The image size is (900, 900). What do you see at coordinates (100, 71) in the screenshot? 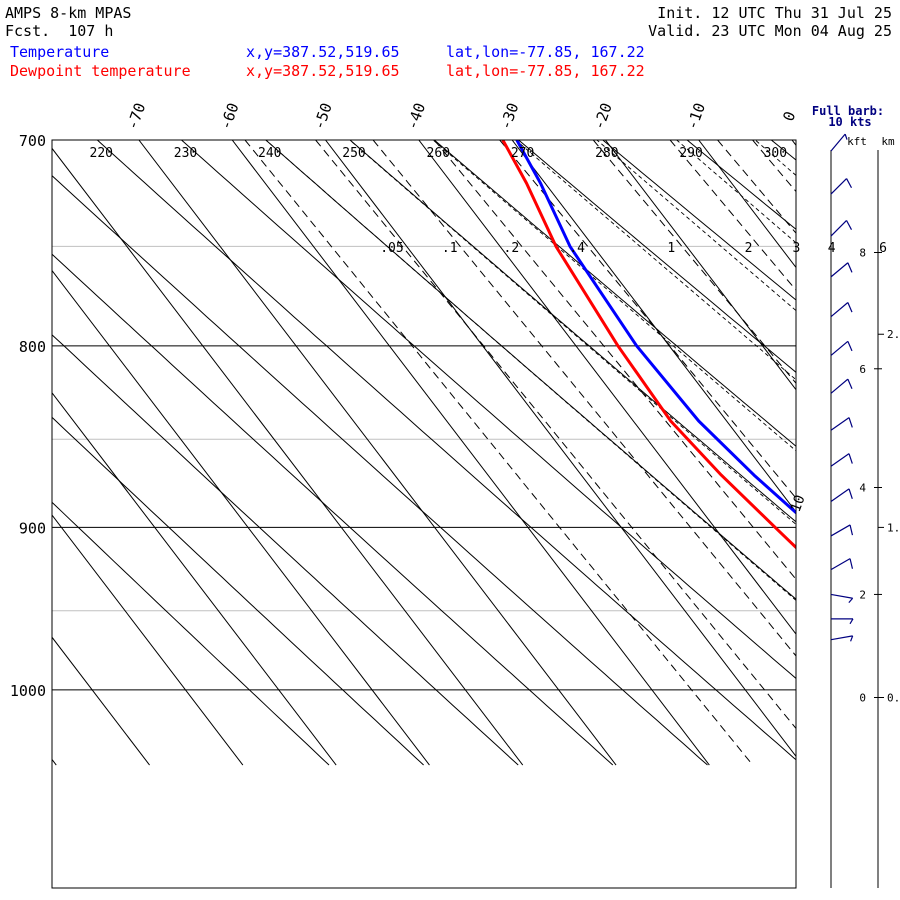
I see `dewpoint-legend-label: Dewpoint temperature` at bounding box center [100, 71].